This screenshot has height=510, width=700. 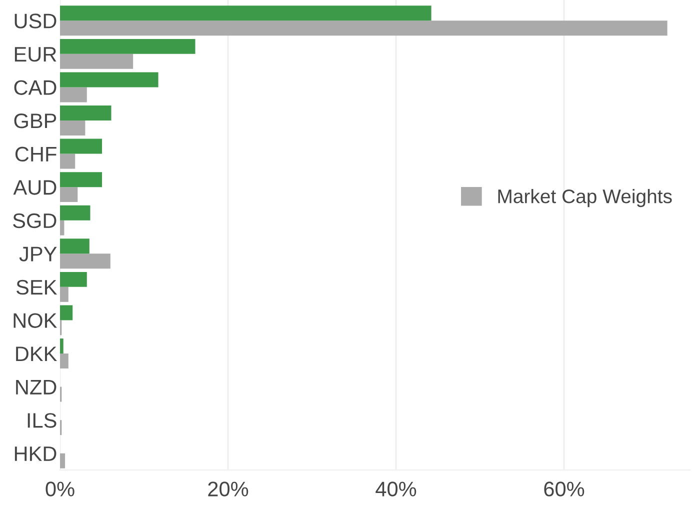 I want to click on y-tick-label: DKK, so click(x=36, y=354).